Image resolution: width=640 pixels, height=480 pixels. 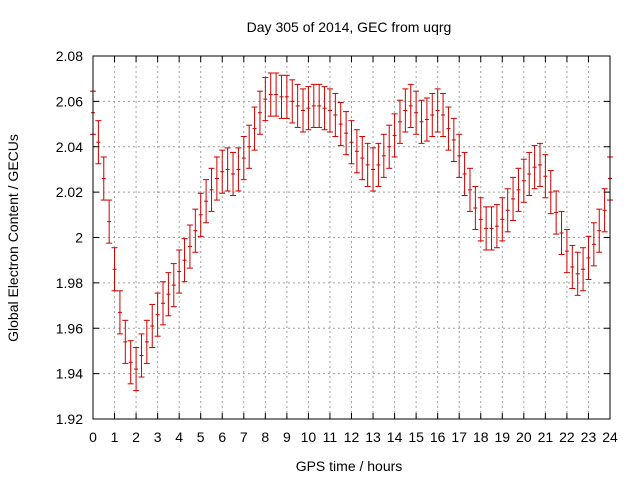 What do you see at coordinates (309, 437) in the screenshot?
I see `x-tick-label: 10` at bounding box center [309, 437].